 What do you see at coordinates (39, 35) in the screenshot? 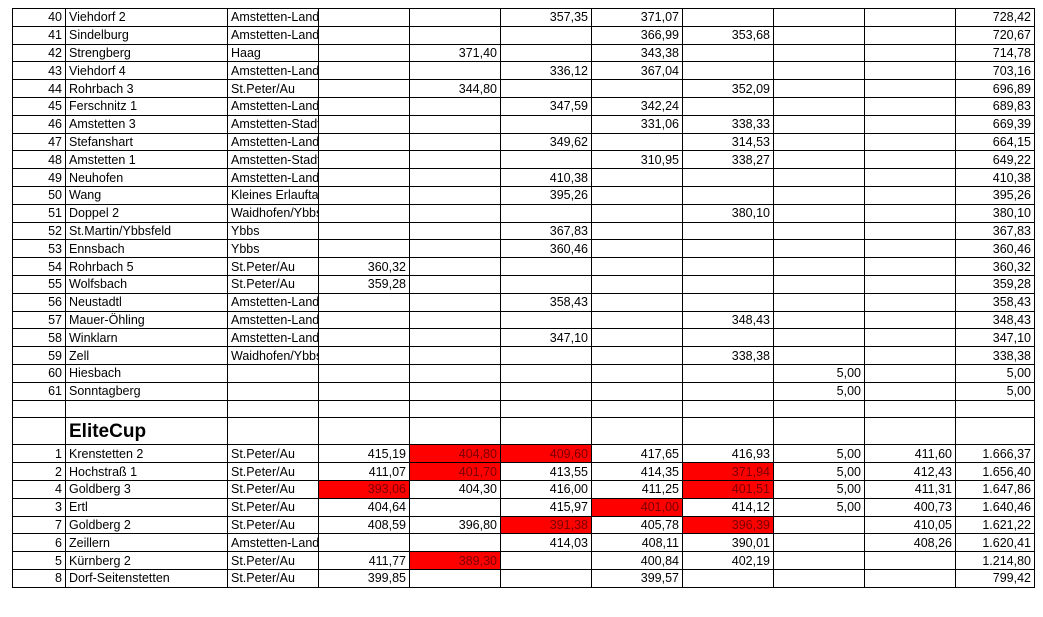
I see `cell-rank: 41` at bounding box center [39, 35].